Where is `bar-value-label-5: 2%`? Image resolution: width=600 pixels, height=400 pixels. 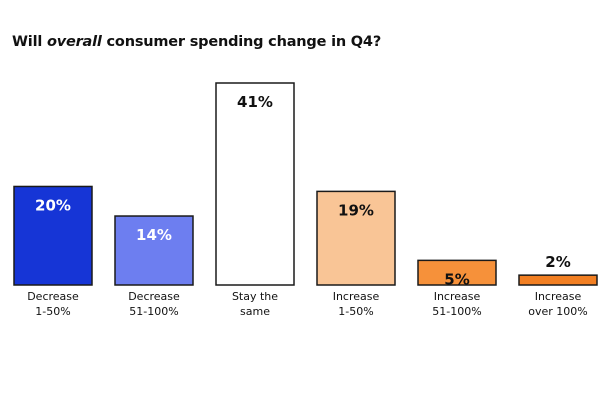
bar-value-label-5: 2% is located at coordinates (557, 262).